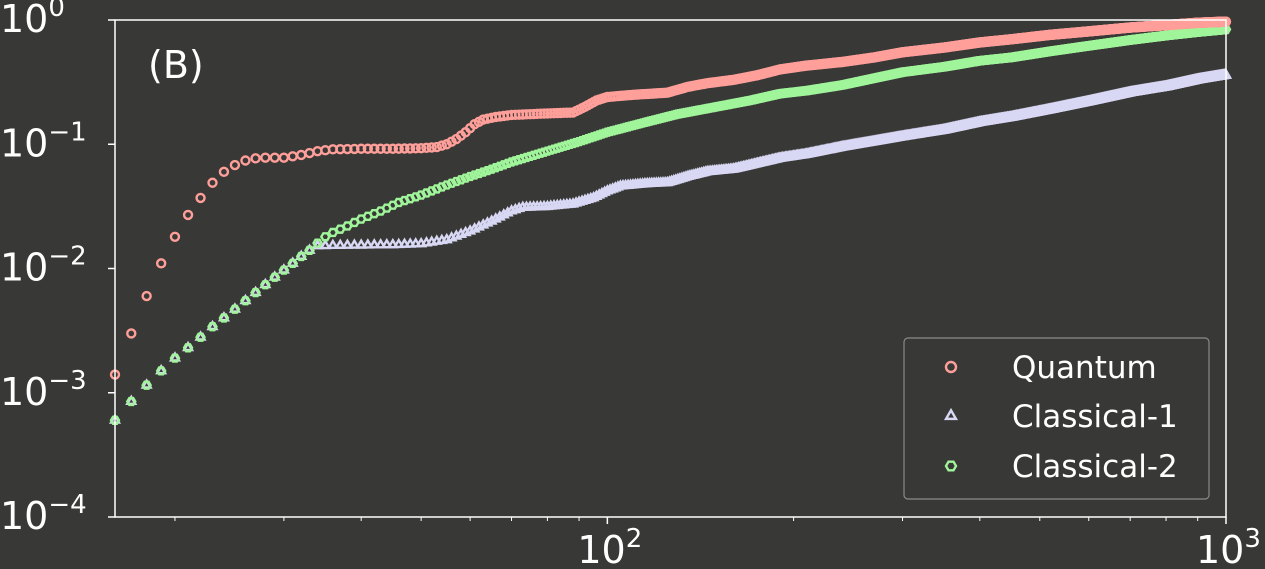 The image size is (1265, 569). I want to click on panel-label: (B), so click(176, 65).